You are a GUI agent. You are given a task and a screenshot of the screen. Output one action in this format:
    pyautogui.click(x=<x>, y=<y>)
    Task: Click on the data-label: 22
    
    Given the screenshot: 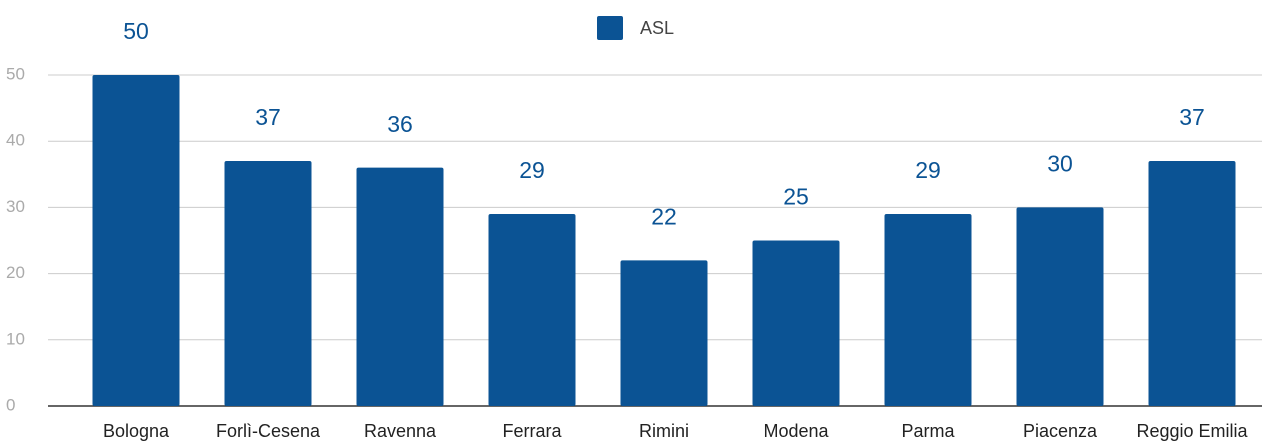 What is the action you would take?
    pyautogui.click(x=664, y=216)
    